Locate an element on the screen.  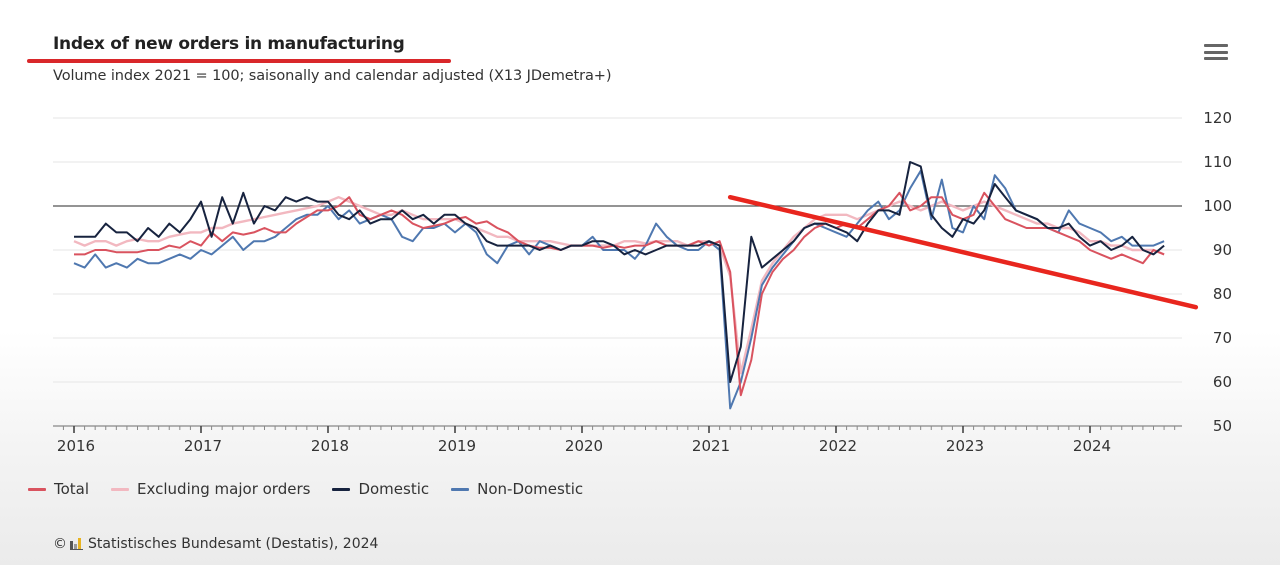
x-tick-label: 2021 is located at coordinates (711, 446).